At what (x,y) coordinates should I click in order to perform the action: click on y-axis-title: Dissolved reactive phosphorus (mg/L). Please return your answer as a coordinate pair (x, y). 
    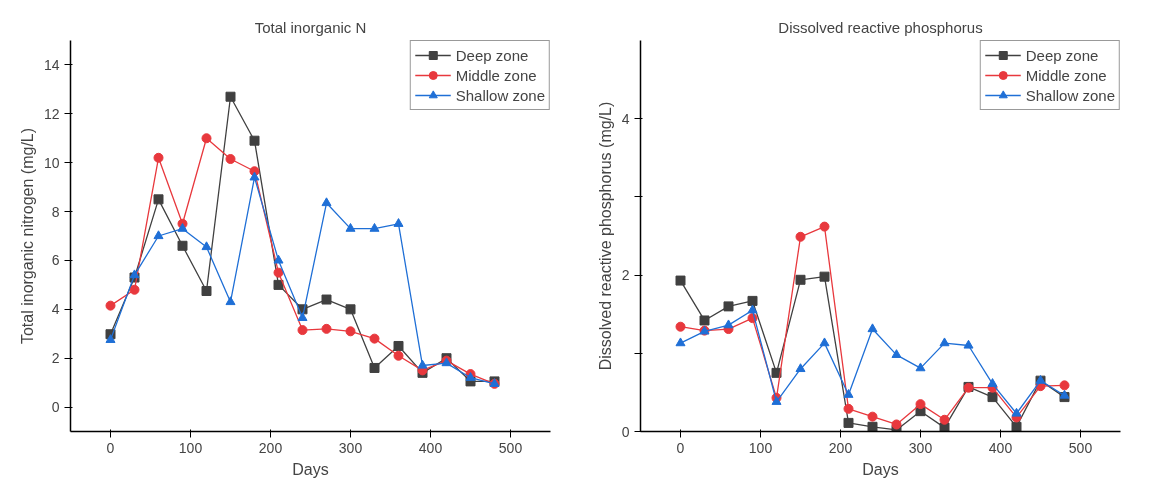
    Looking at the image, I should click on (605, 236).